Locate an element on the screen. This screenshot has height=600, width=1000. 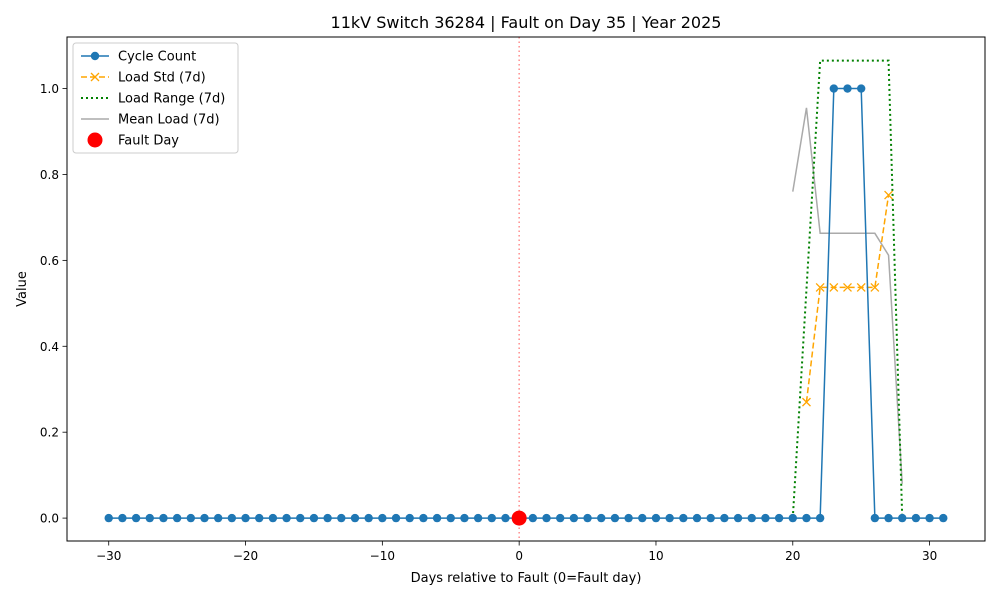
legend-item: Load Range (7d) is located at coordinates (153, 99).